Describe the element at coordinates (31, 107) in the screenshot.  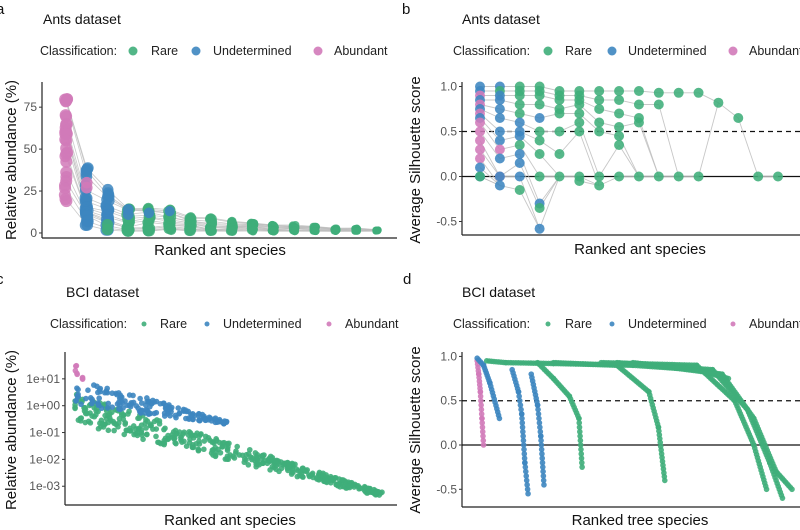
I see `y-tick-label: 75` at that location.